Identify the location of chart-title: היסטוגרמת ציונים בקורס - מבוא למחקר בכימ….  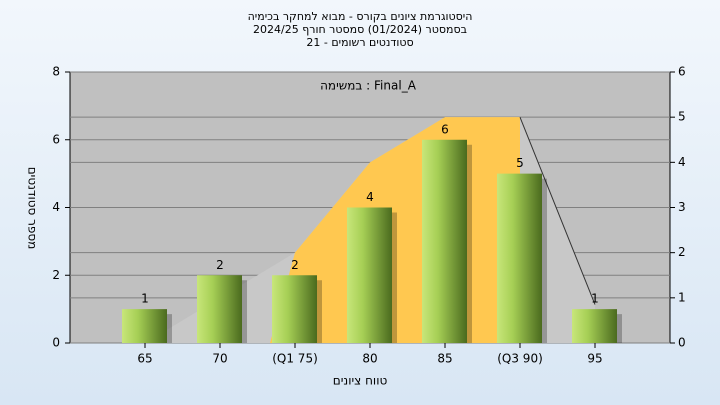
(360, 16).